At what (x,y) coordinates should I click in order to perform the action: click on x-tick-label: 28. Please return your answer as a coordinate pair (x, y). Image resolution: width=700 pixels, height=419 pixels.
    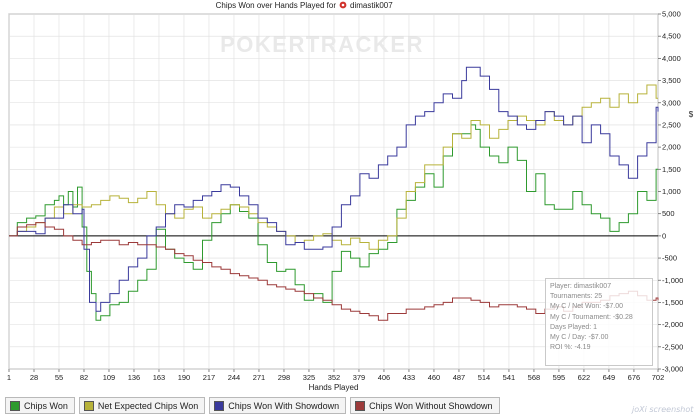
    Looking at the image, I should click on (34, 377).